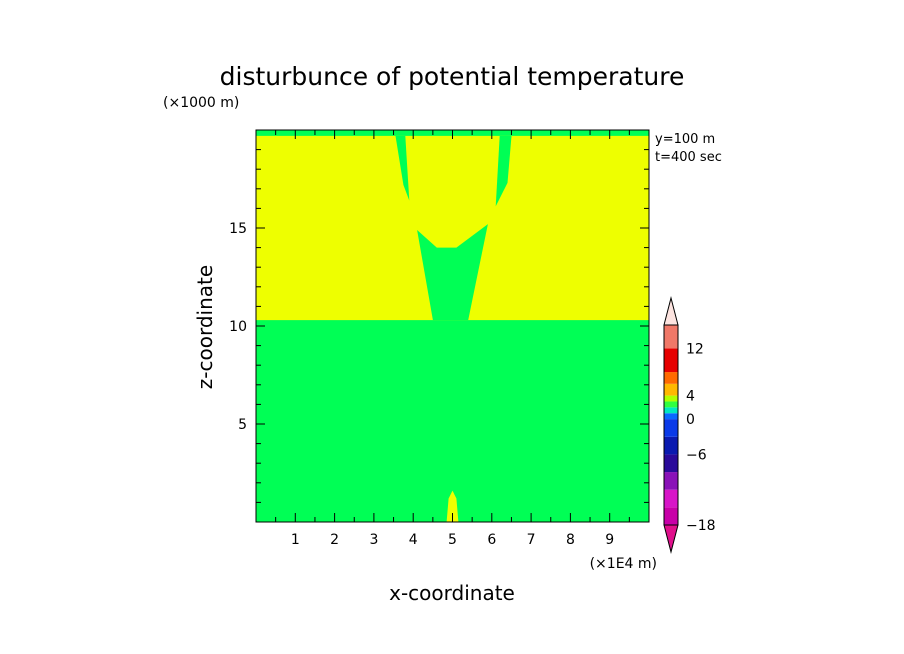 This screenshot has width=904, height=654. Describe the element at coordinates (696, 455) in the screenshot. I see `colorbar-label: −6` at that location.